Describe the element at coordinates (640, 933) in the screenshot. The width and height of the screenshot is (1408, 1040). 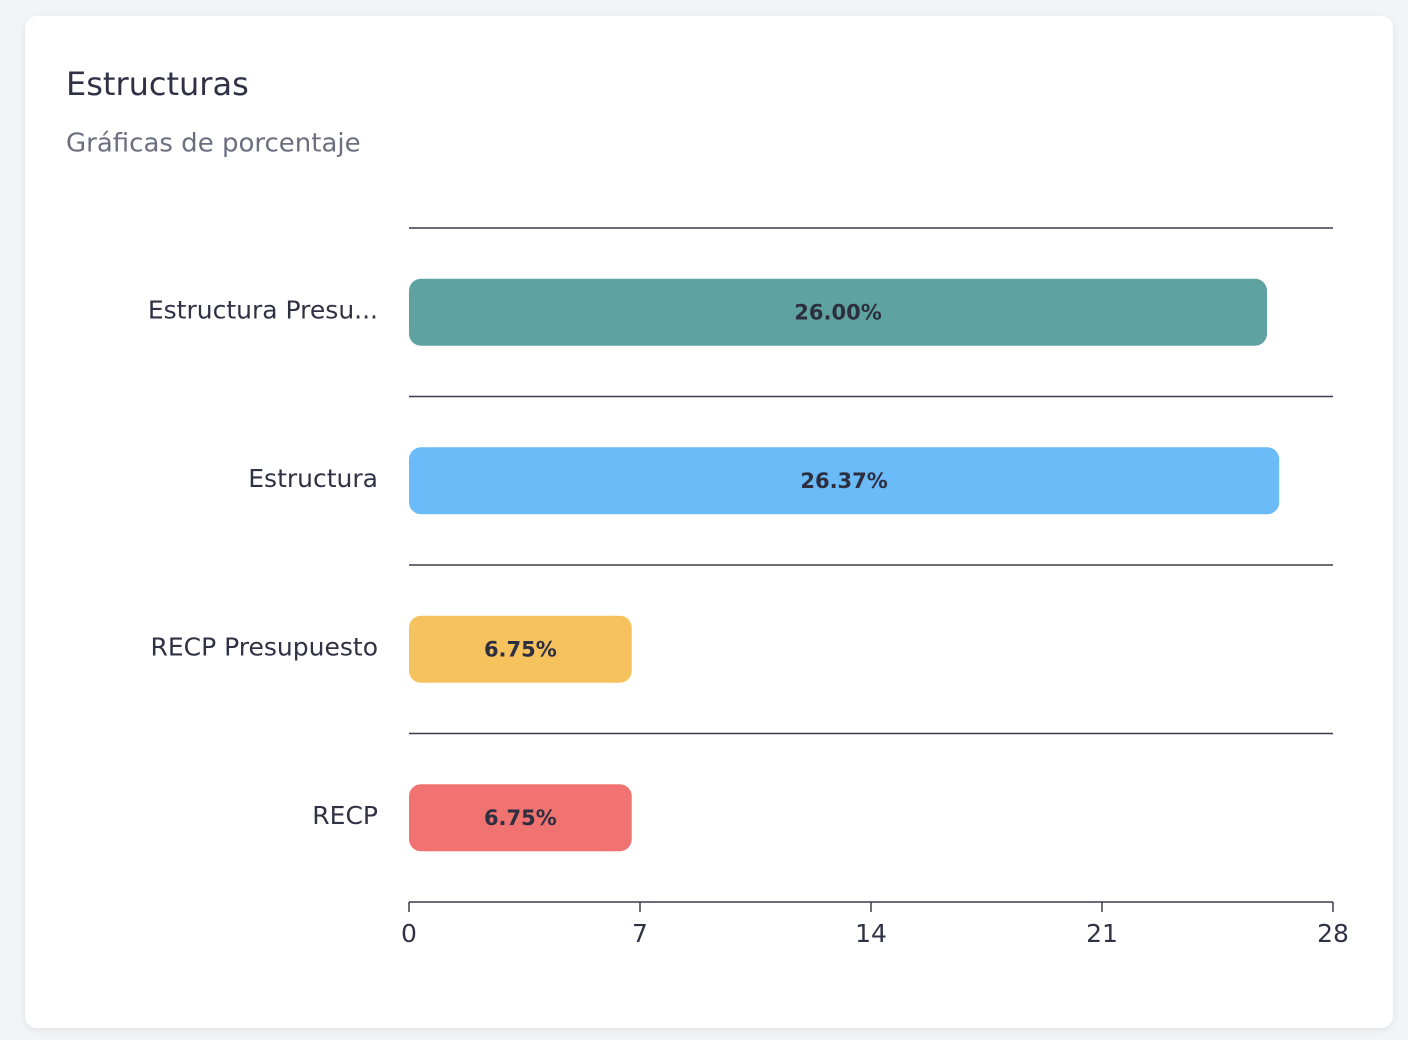
I see `x-tick-label: 7` at that location.